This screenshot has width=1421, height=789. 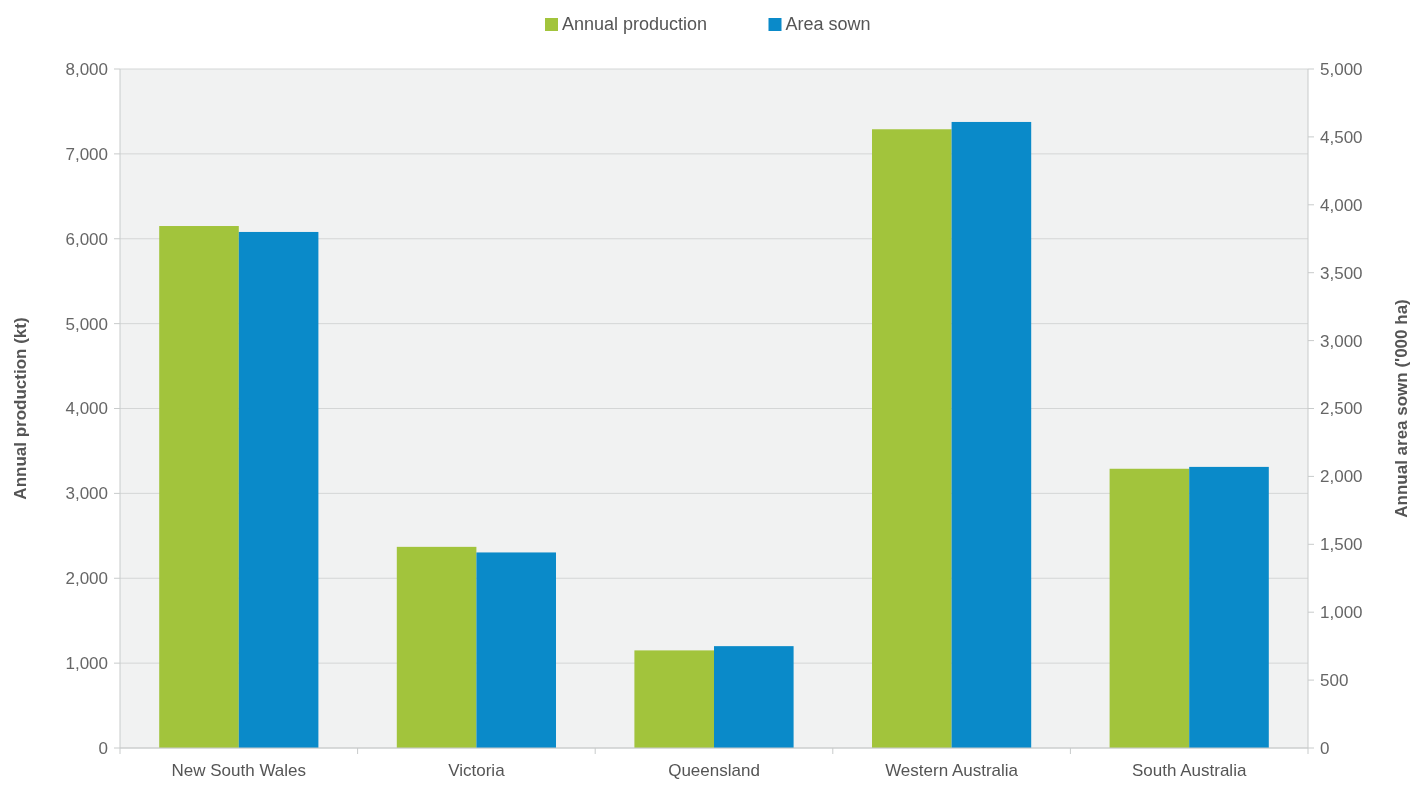 I want to click on y2-tick-label: 1,500, so click(x=1341, y=545).